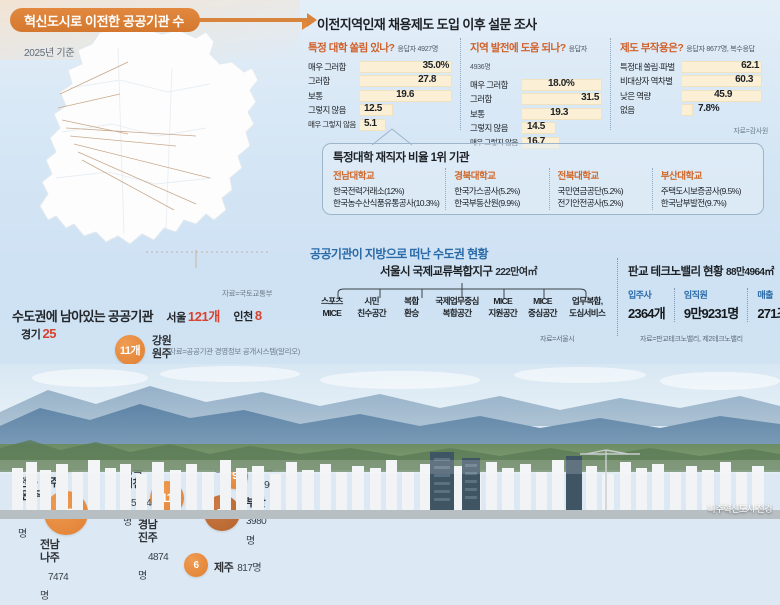 This screenshot has height=605, width=780. I want to click on bar-track: 14.5, so click(562, 127).